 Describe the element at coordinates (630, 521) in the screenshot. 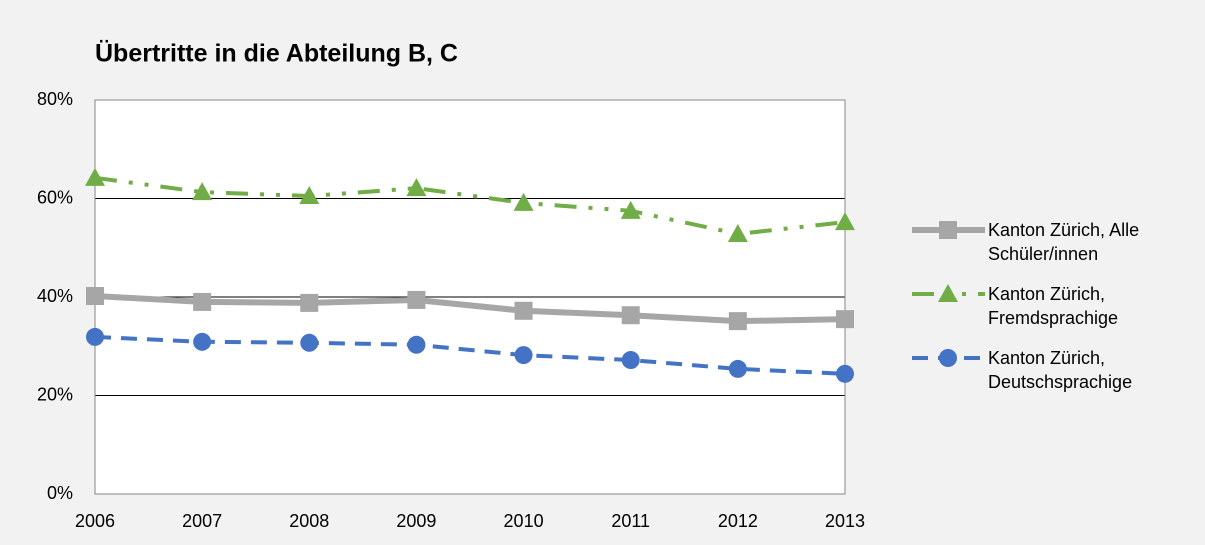

I see `x-tick-label: 2011` at that location.